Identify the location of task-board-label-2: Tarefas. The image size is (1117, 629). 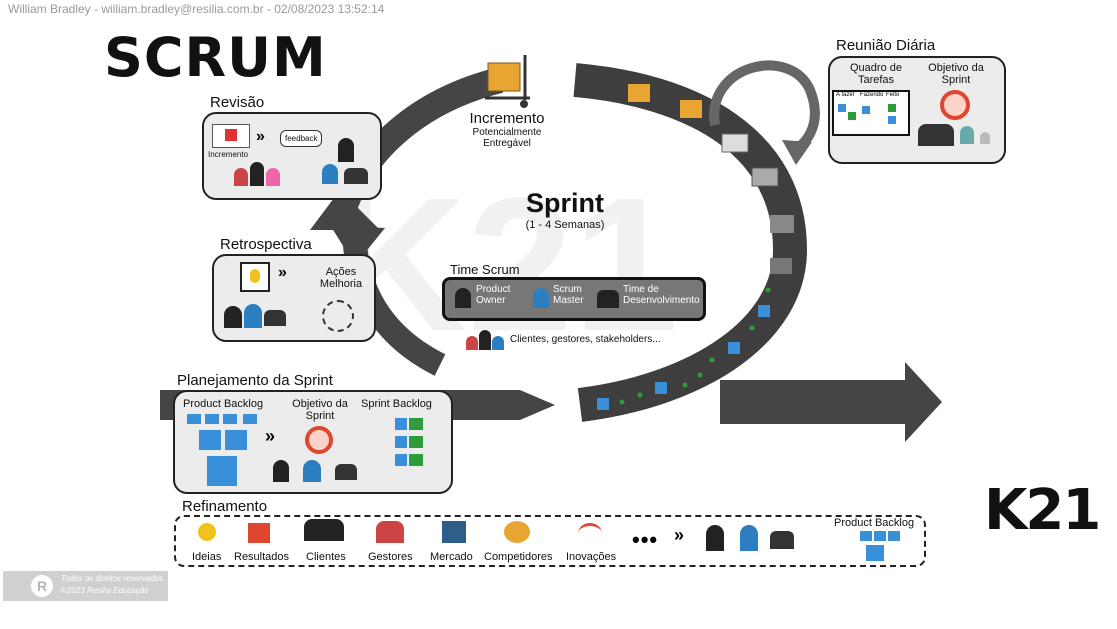
(876, 80).